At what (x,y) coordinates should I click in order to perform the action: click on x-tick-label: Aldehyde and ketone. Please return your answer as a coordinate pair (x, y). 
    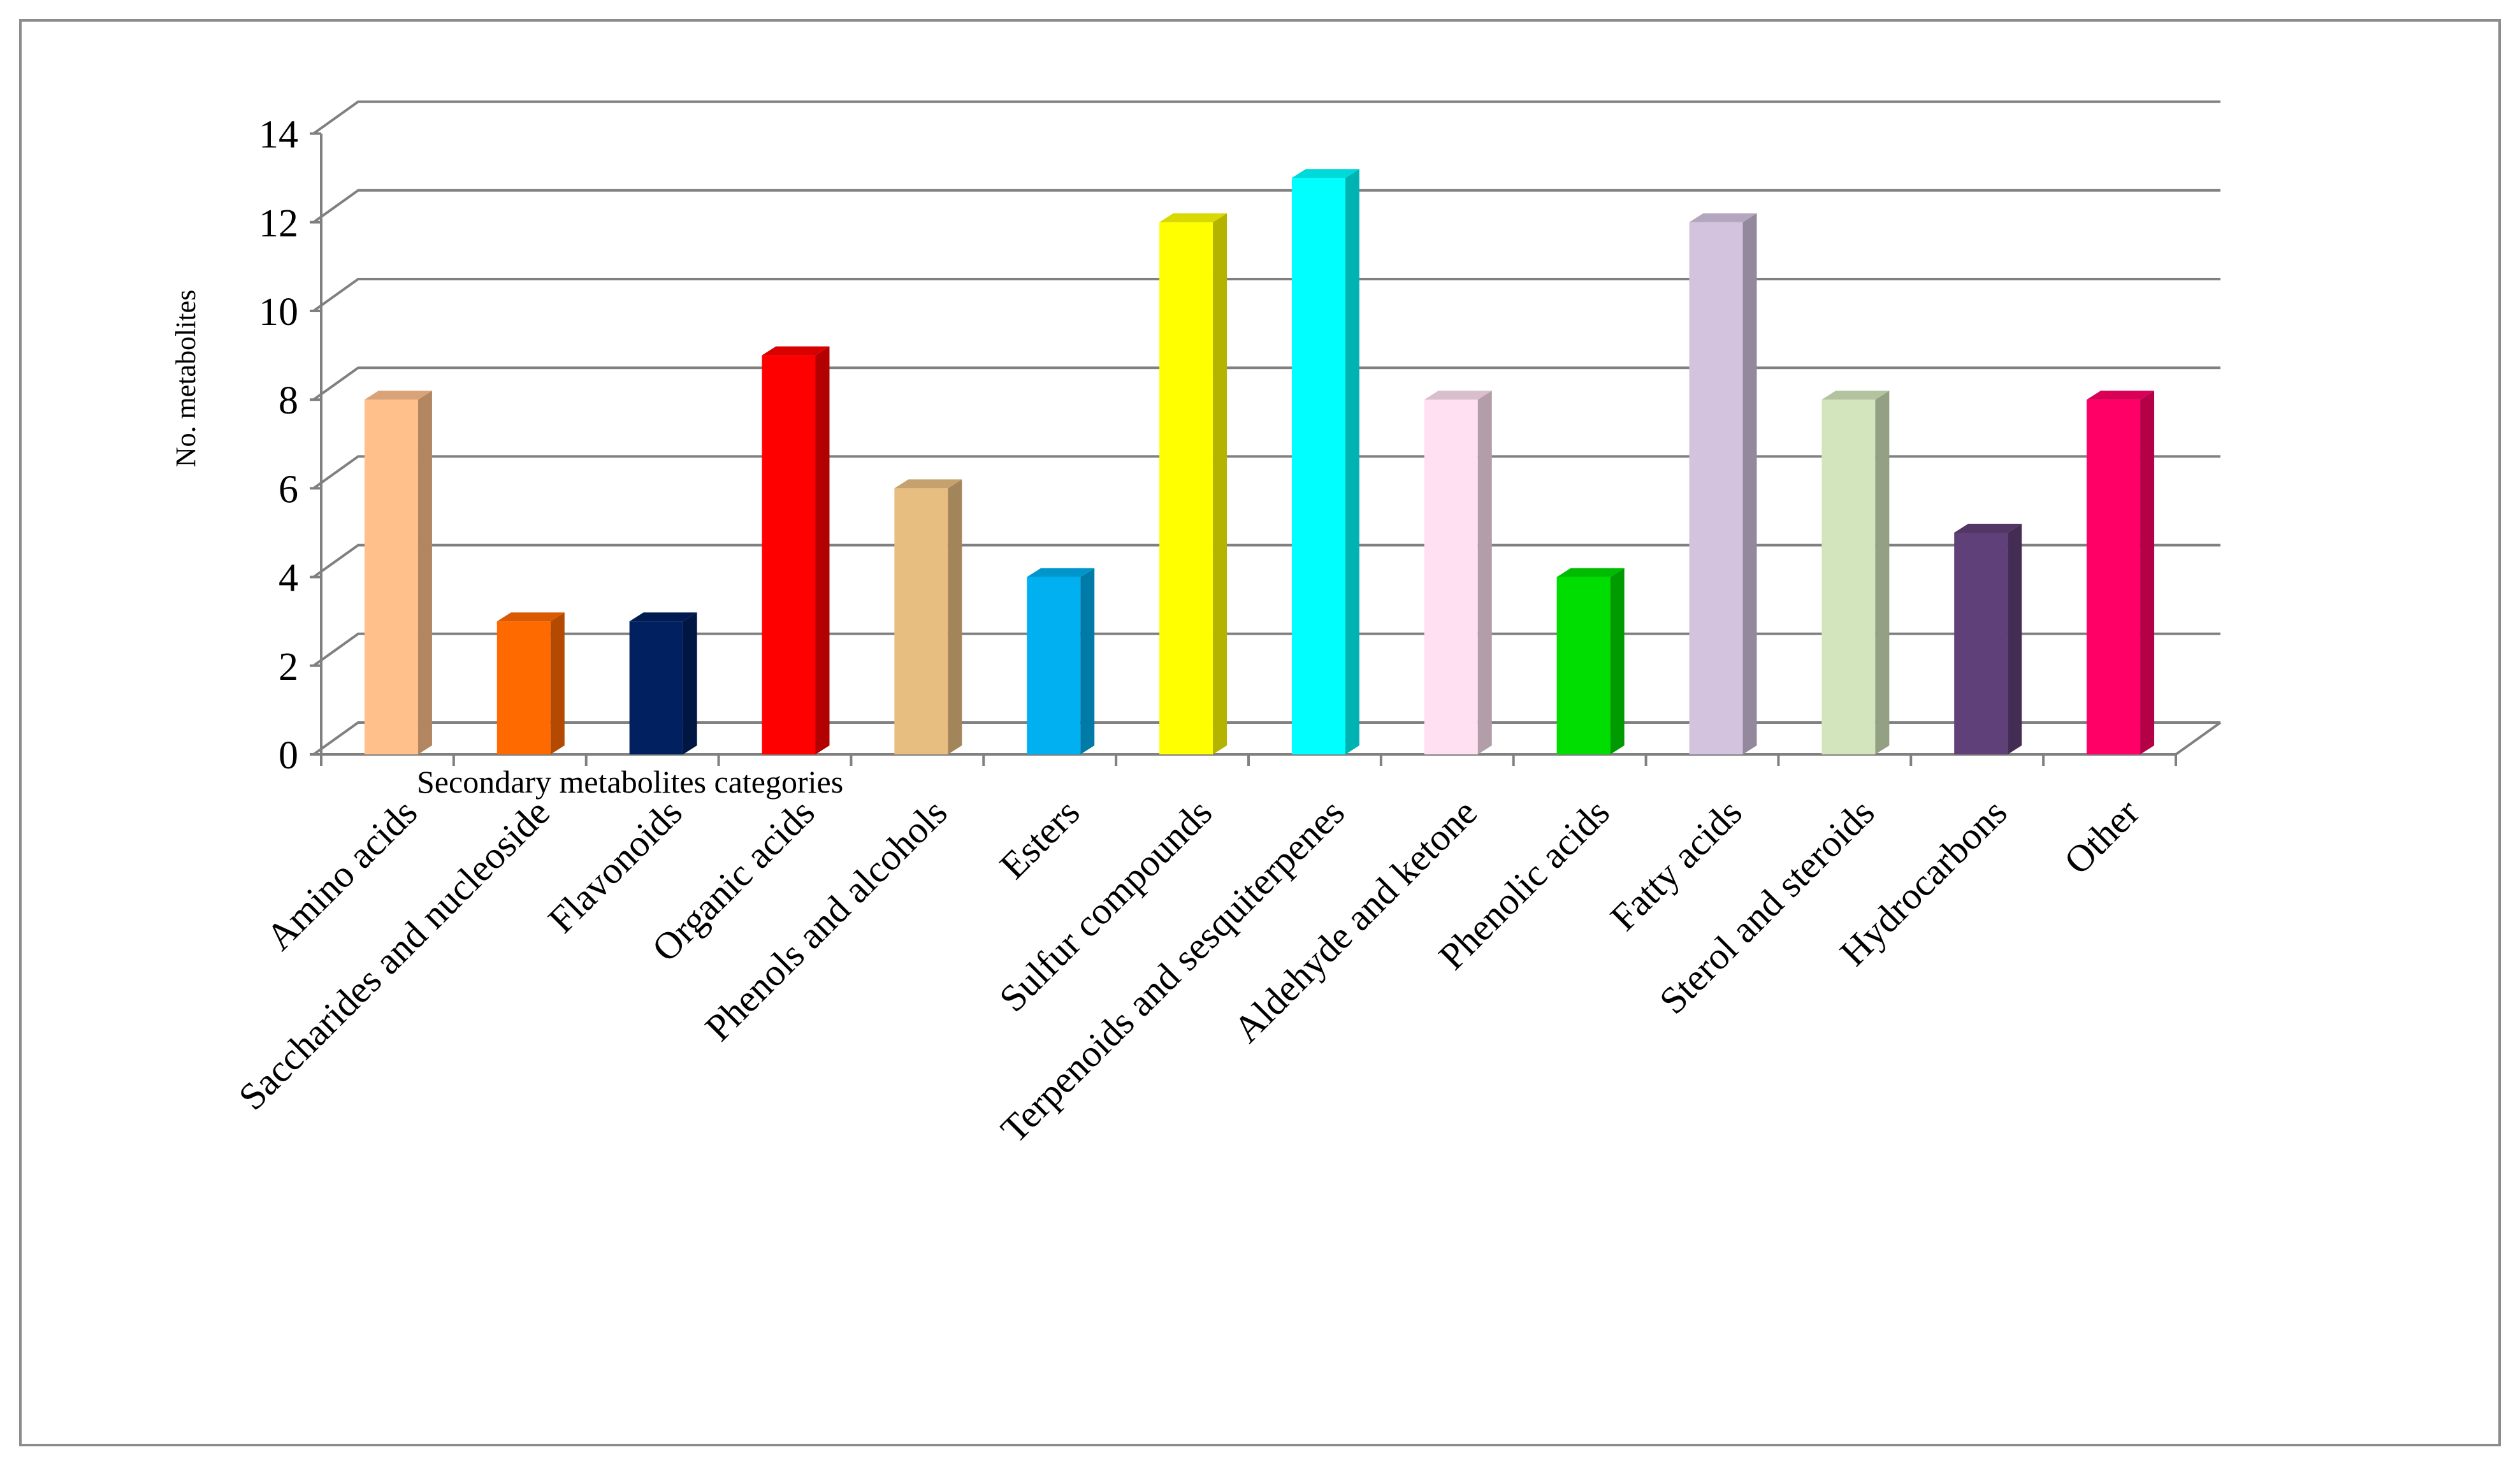
    Looking at the image, I should click on (1355, 921).